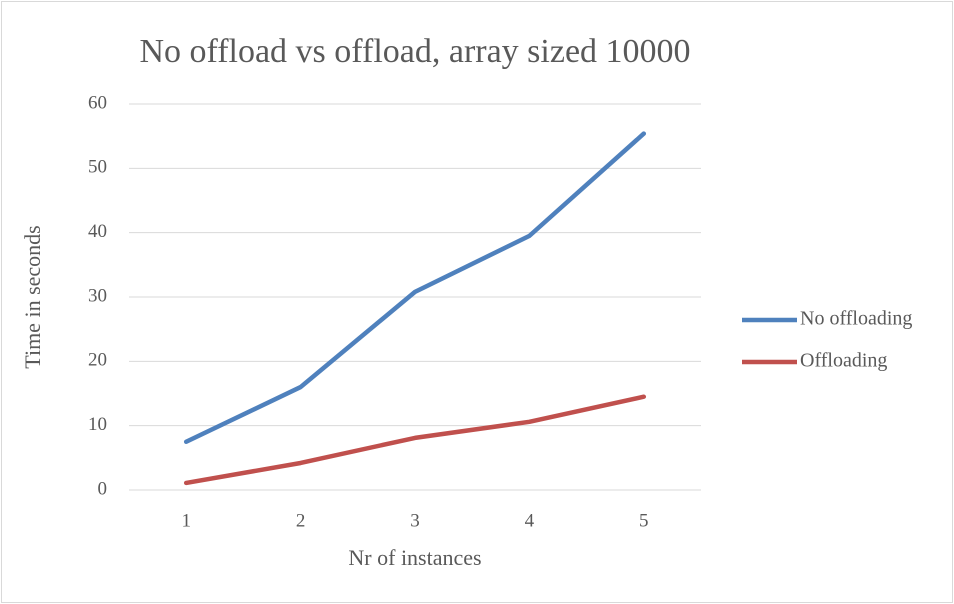  What do you see at coordinates (415, 520) in the screenshot?
I see `x-tick-label: 3` at bounding box center [415, 520].